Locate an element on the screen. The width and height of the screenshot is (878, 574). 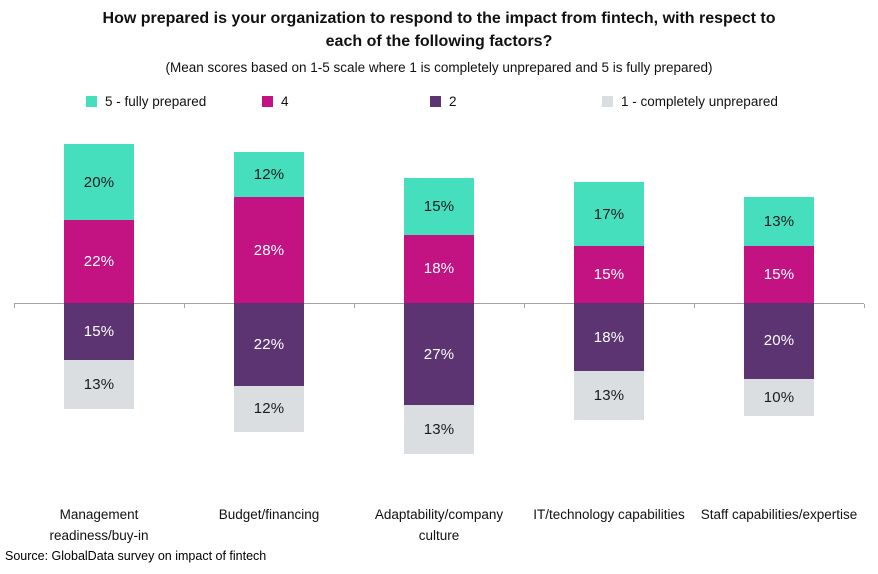
bar-segment: 10% is located at coordinates (779, 397).